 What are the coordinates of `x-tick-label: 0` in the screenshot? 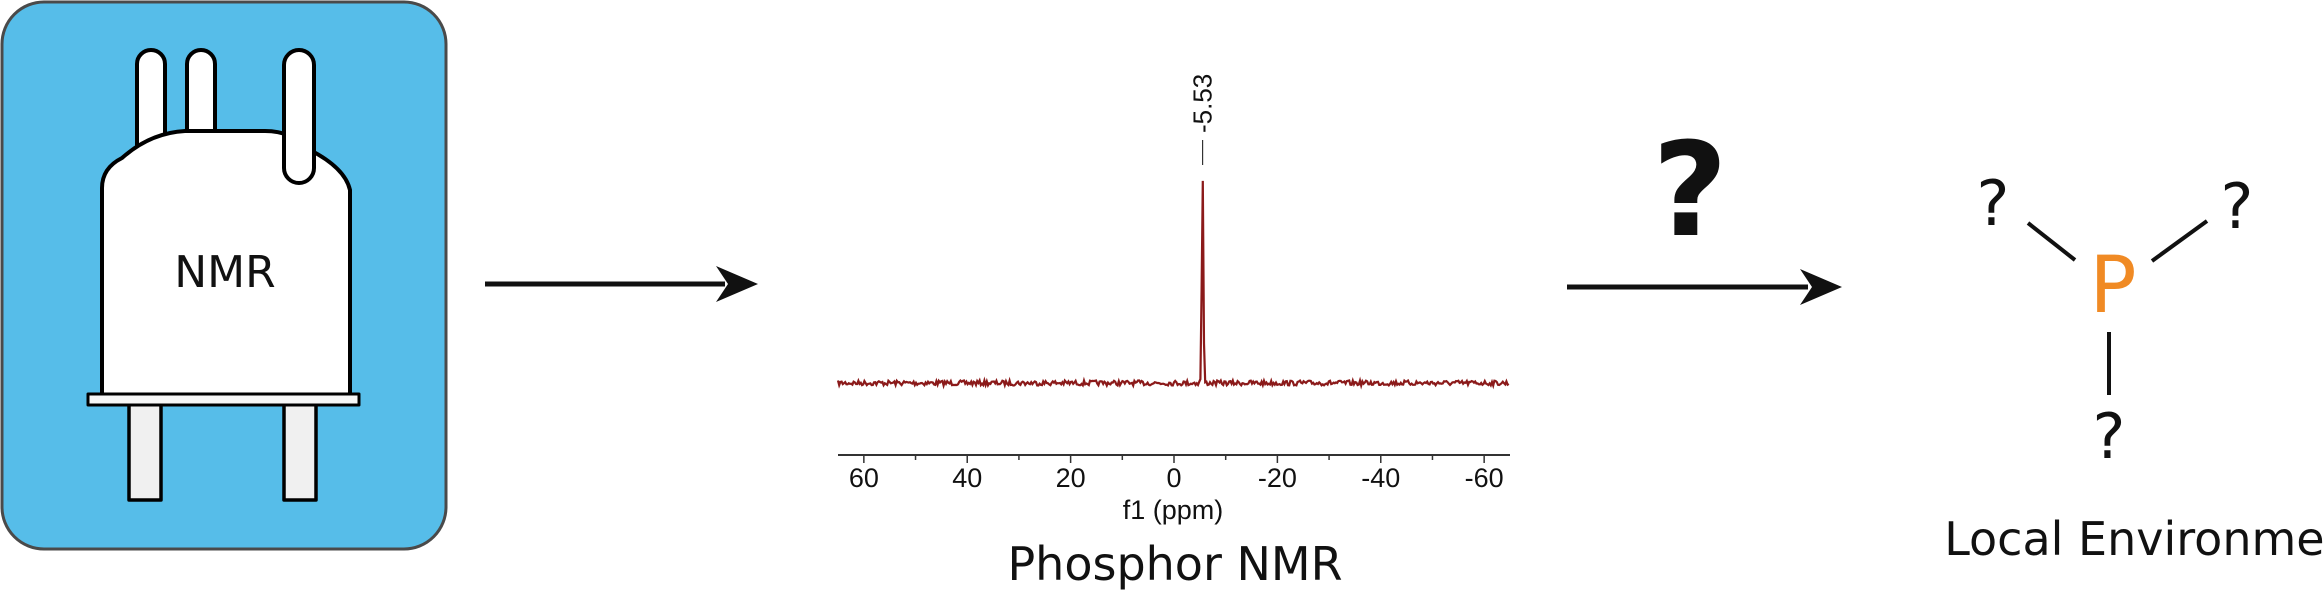 It's located at (1173, 478).